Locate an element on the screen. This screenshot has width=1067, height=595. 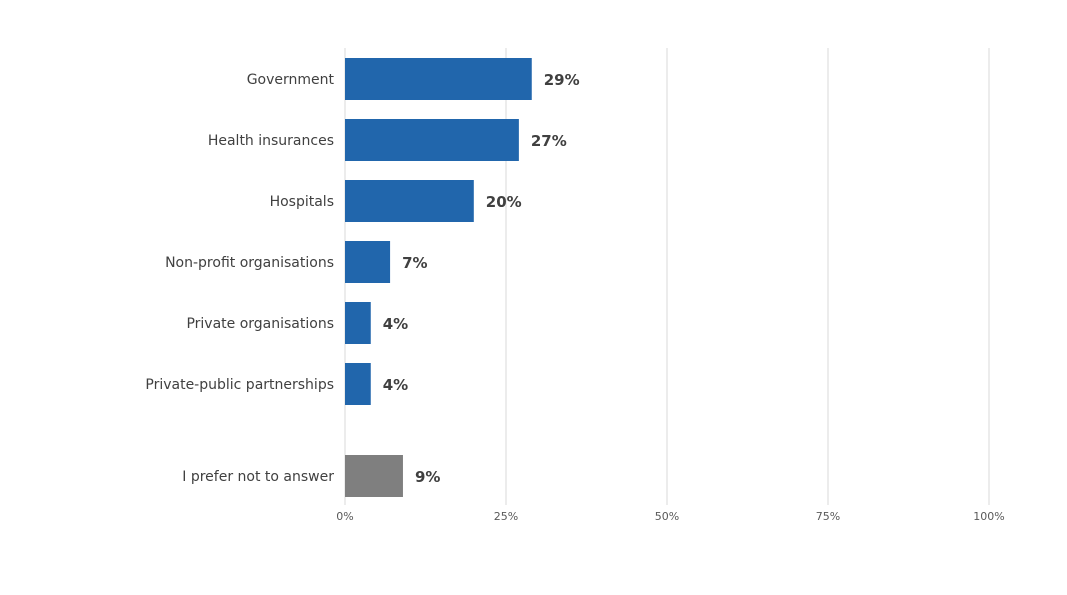
data-label: 29% is located at coordinates (562, 80).